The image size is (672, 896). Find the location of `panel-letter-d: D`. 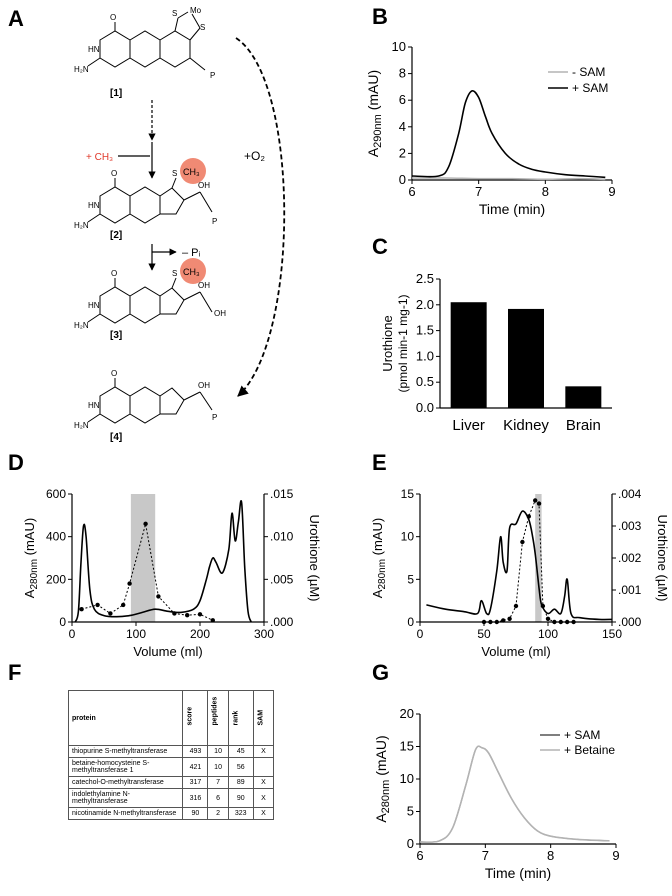

panel-letter-d: D is located at coordinates (16, 462).